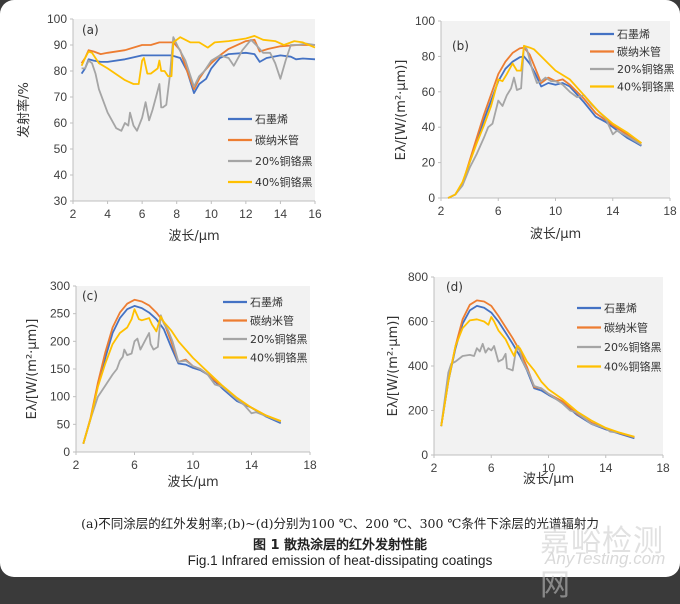 The image size is (680, 604). I want to click on y-tick-label: 90, so click(61, 45).